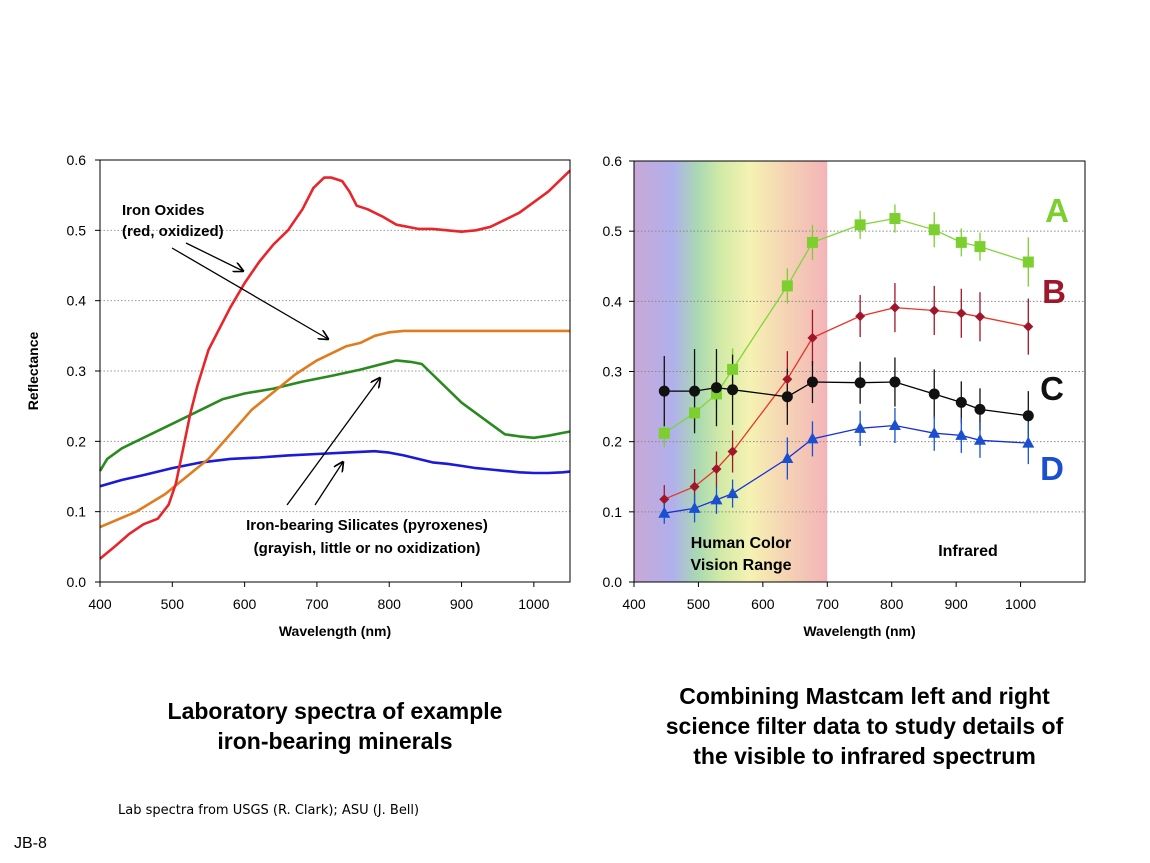 The image size is (1150, 863). I want to click on right-caption-line: science filter data to study details of, so click(864, 726).